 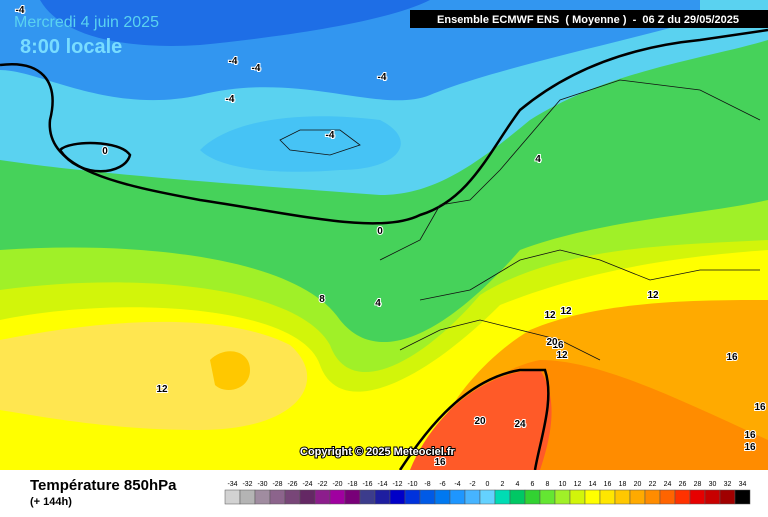 I want to click on contour-label: 24, so click(x=520, y=424).